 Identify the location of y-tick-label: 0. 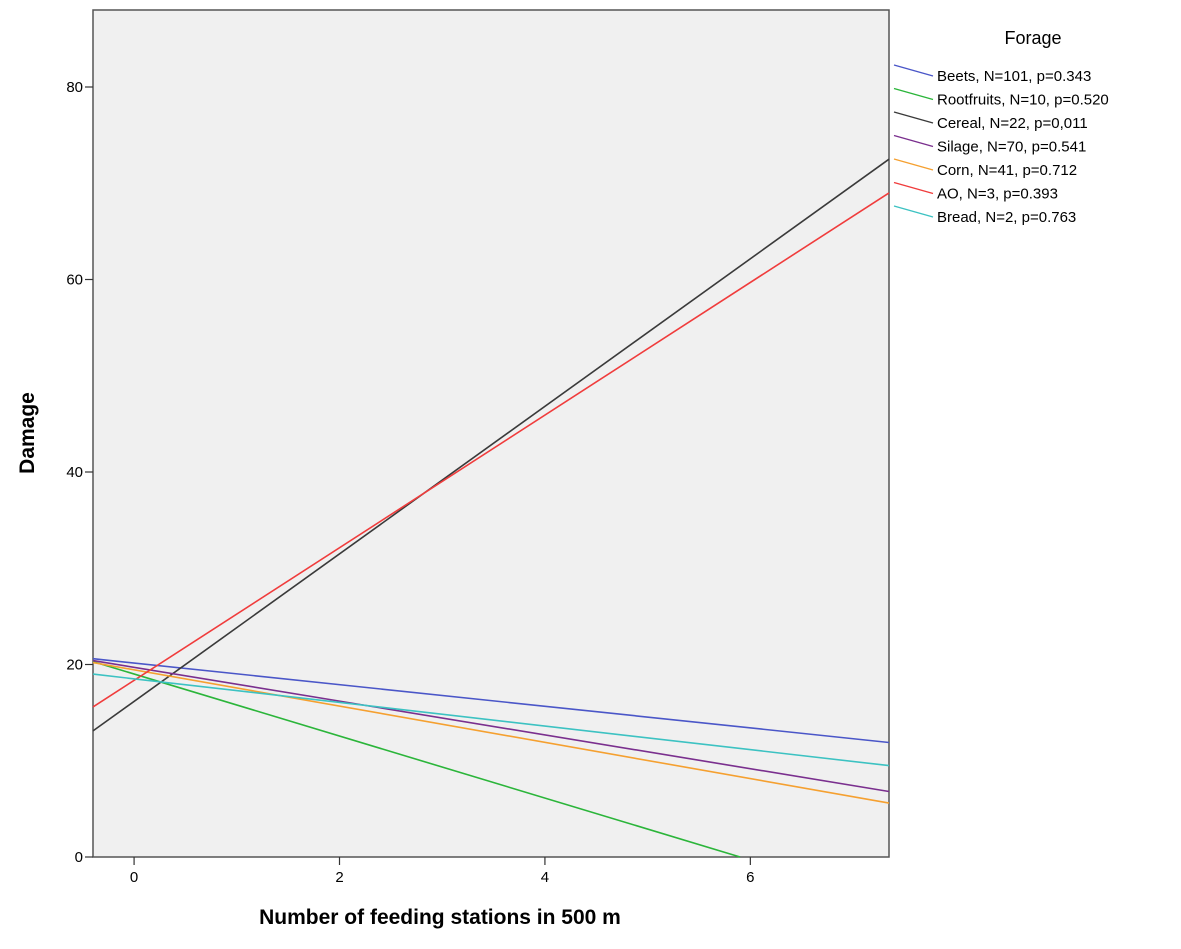
(79, 857).